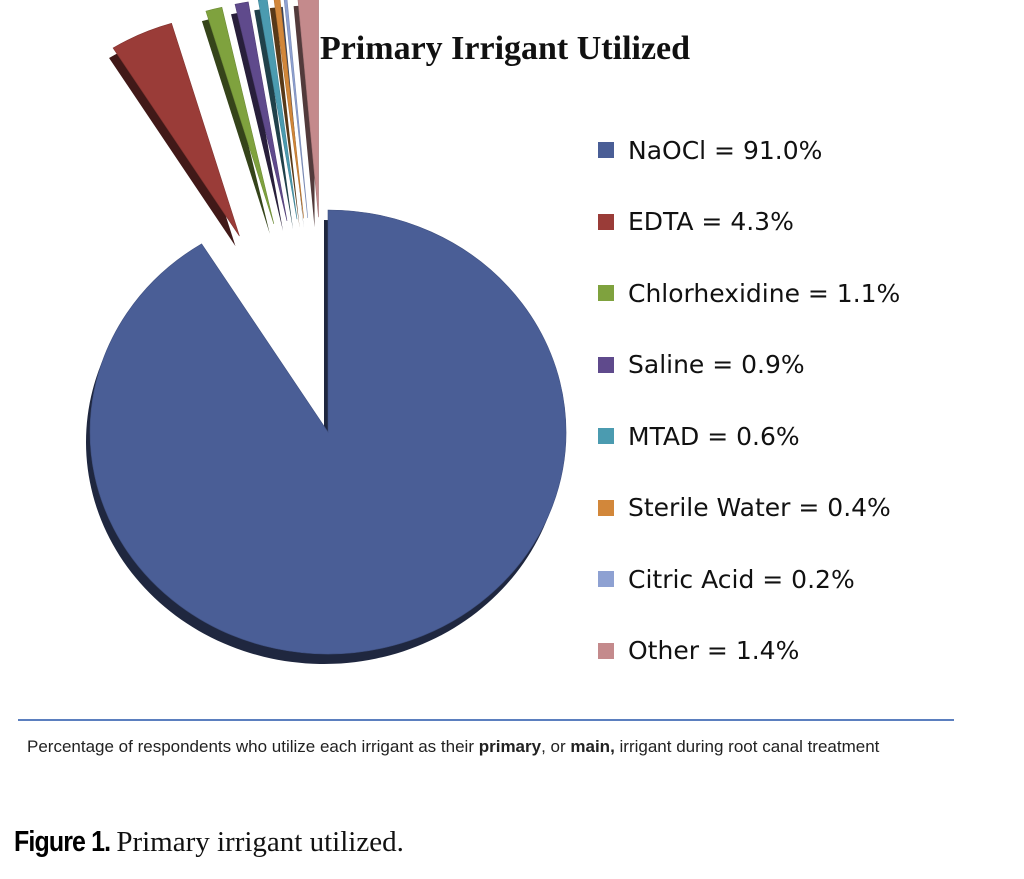  What do you see at coordinates (505, 48) in the screenshot?
I see `chart-title: Primary Irrigant Utilized` at bounding box center [505, 48].